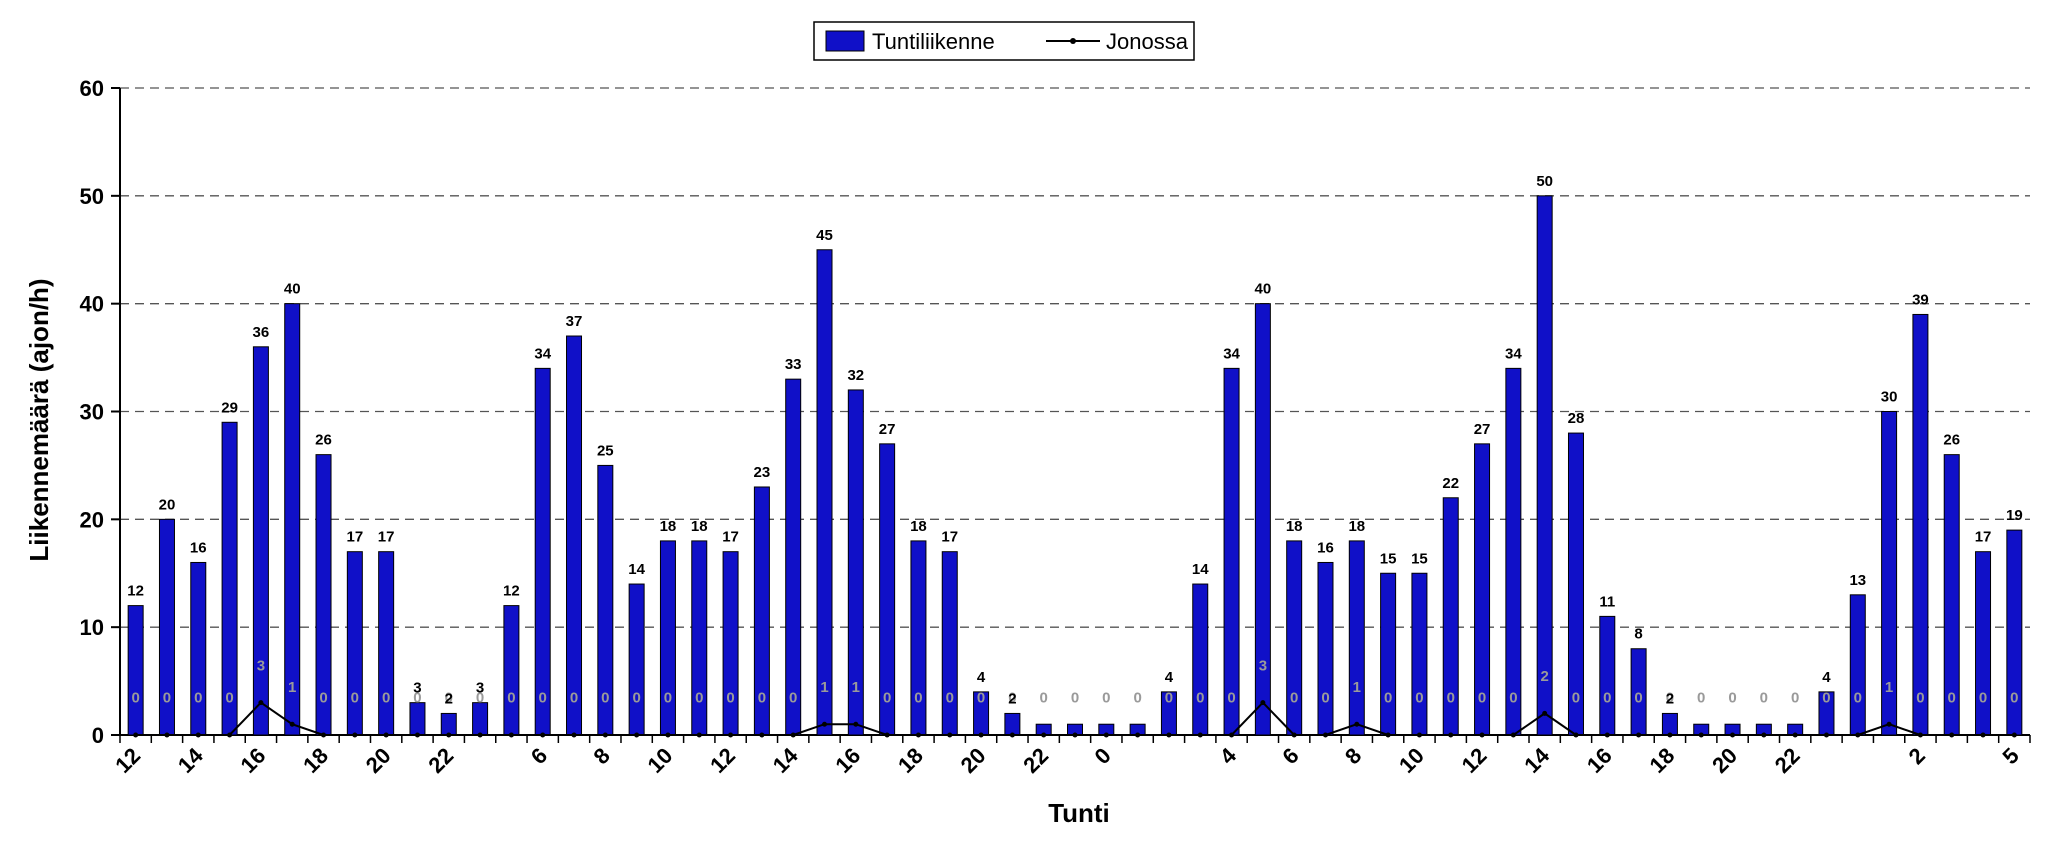  Describe the element at coordinates (1537, 760) in the screenshot. I see `x-tick-label: 14` at that location.